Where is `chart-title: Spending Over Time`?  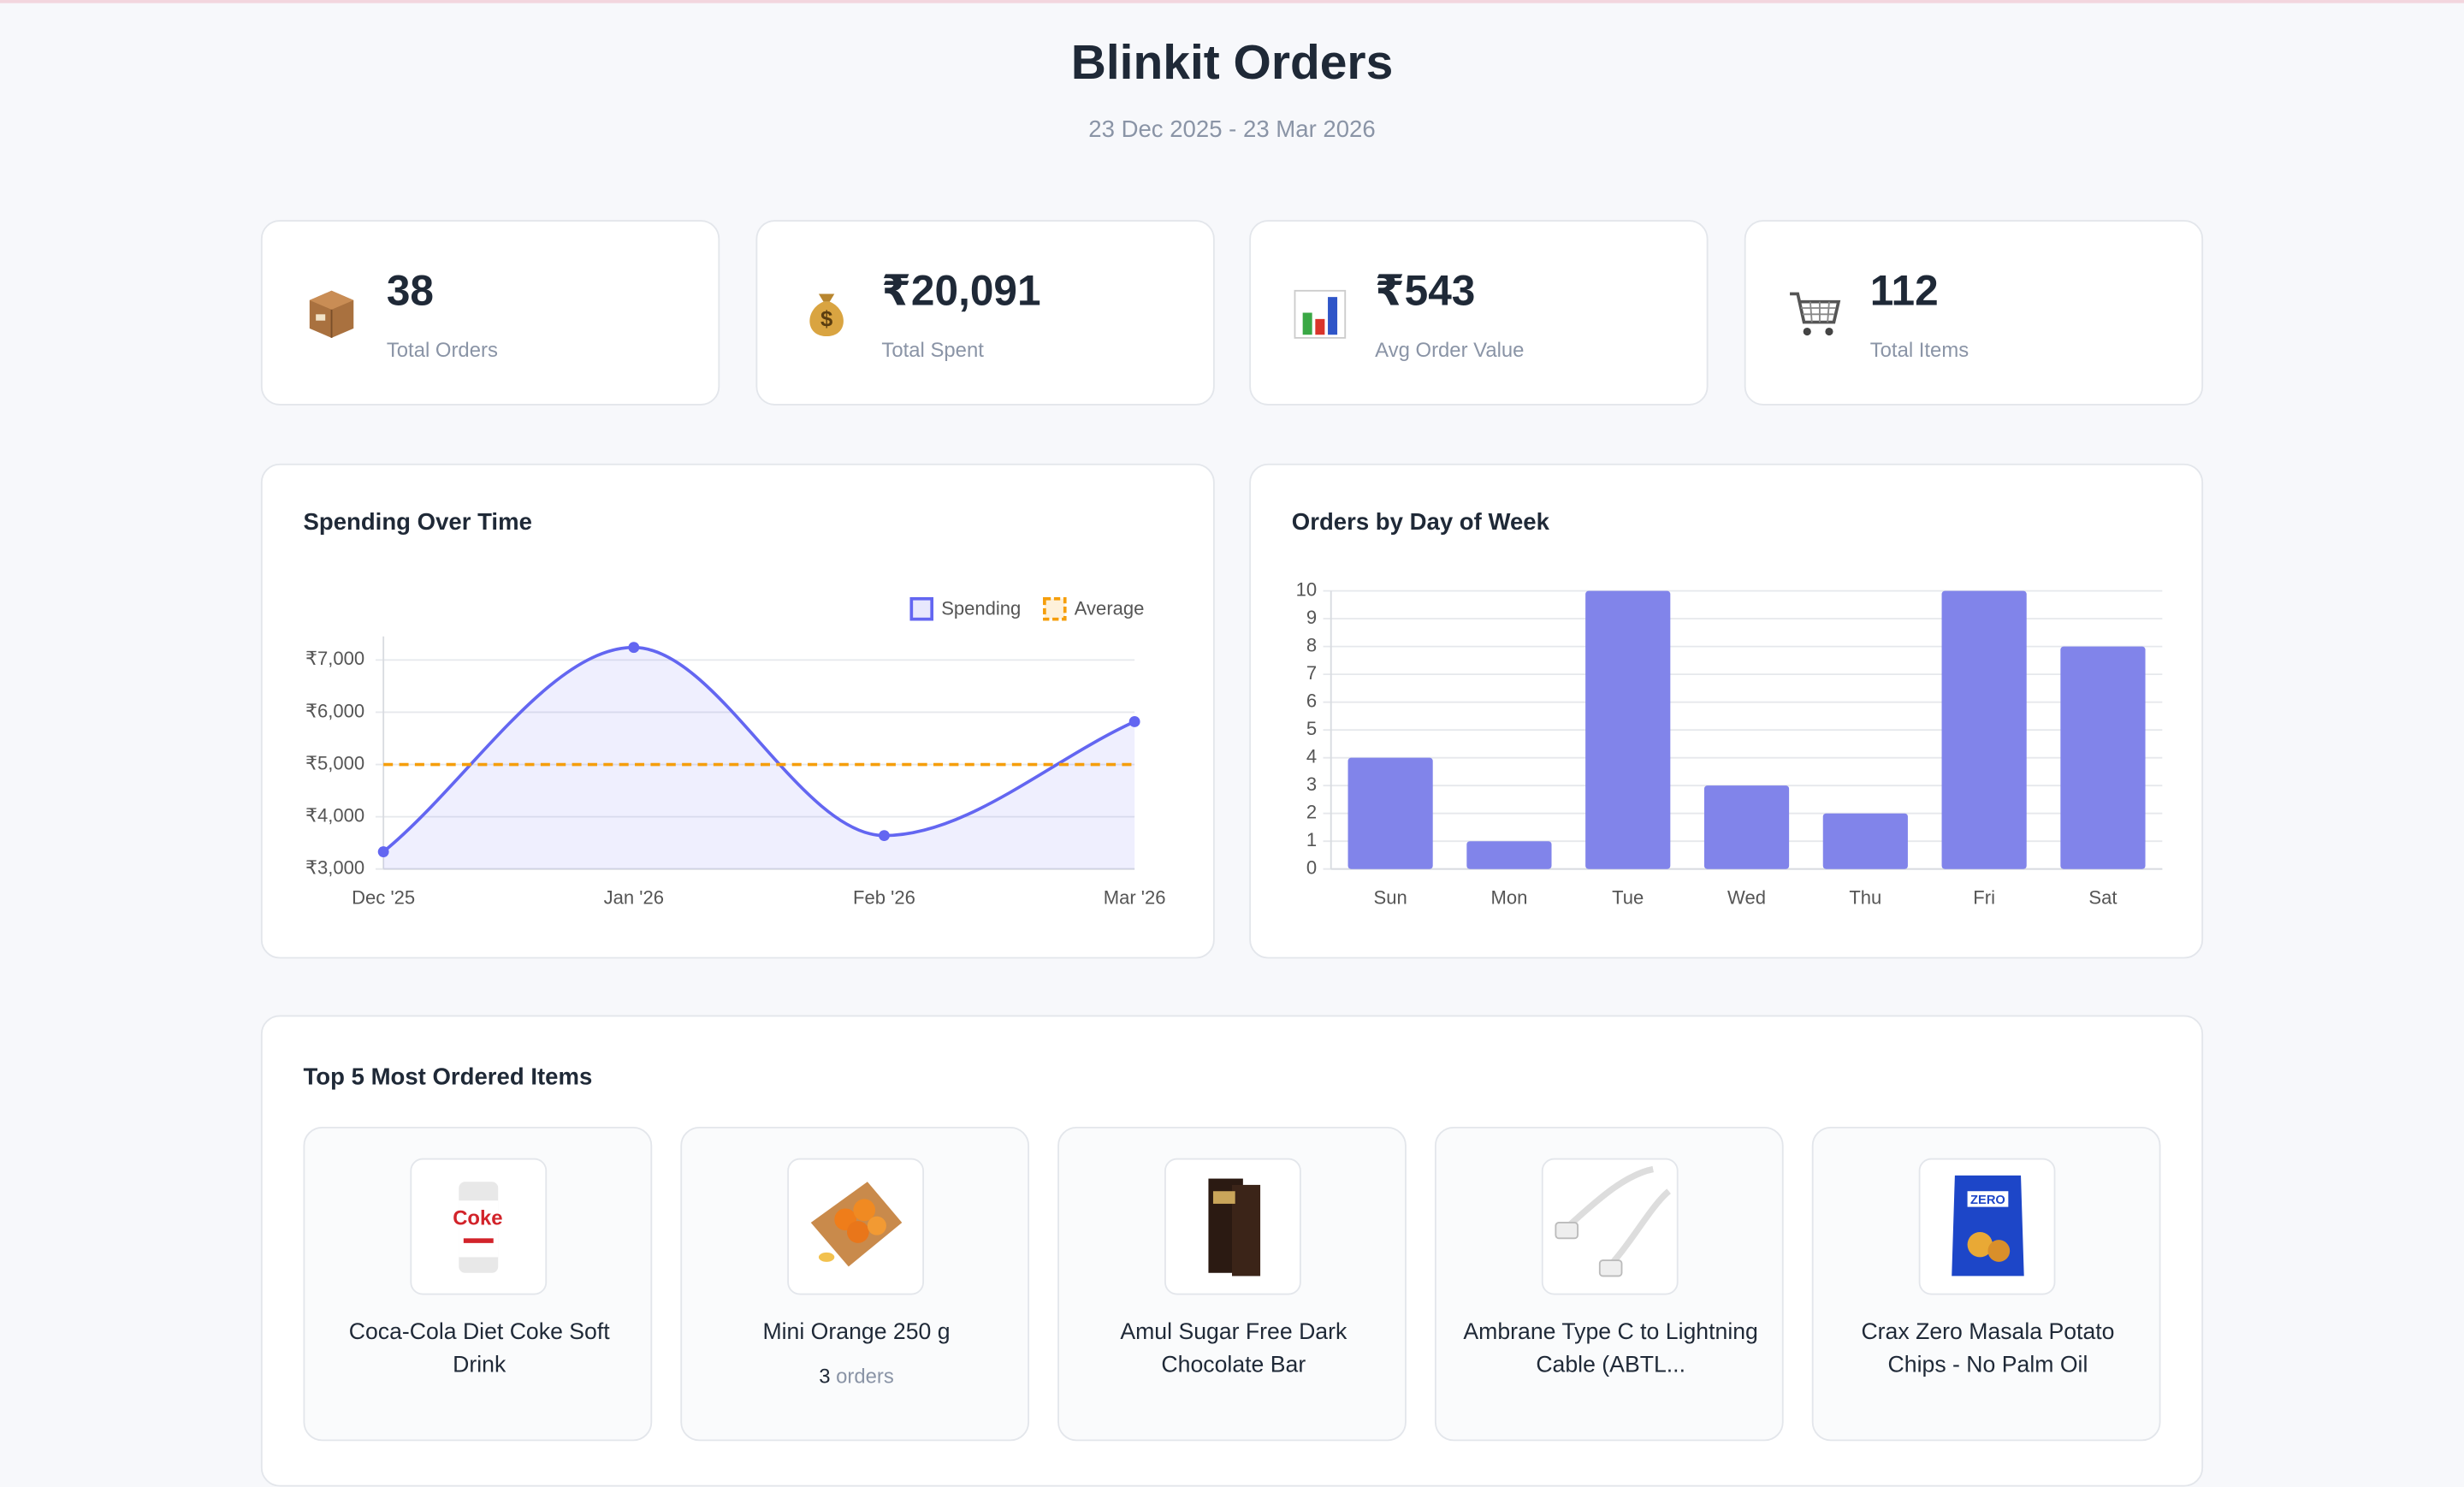 chart-title: Spending Over Time is located at coordinates (417, 522).